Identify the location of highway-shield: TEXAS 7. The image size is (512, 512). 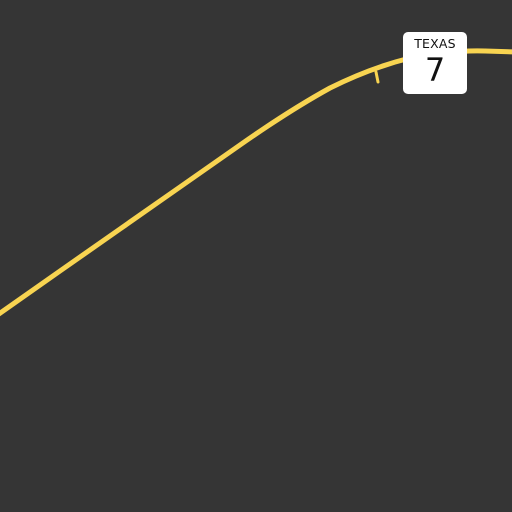
(435, 63).